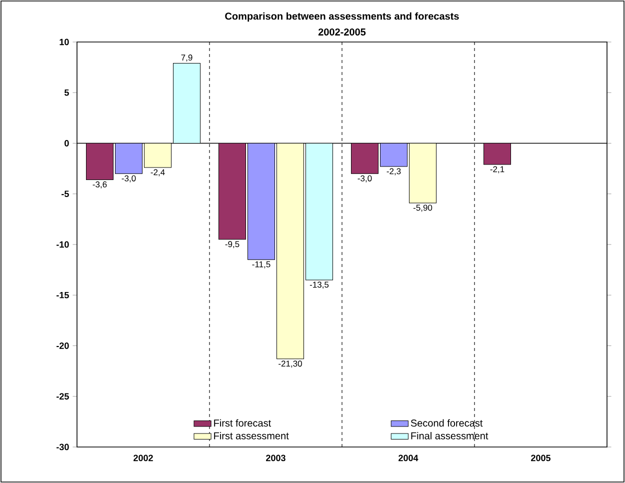  Describe the element at coordinates (62, 345) in the screenshot. I see `y-tick-label: -20` at that location.